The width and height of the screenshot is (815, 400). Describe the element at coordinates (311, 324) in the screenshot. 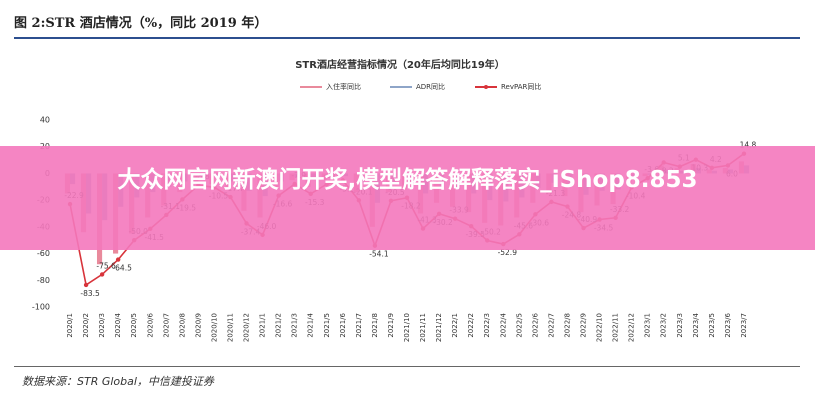

I see `x-tick-label: 2021/4` at that location.